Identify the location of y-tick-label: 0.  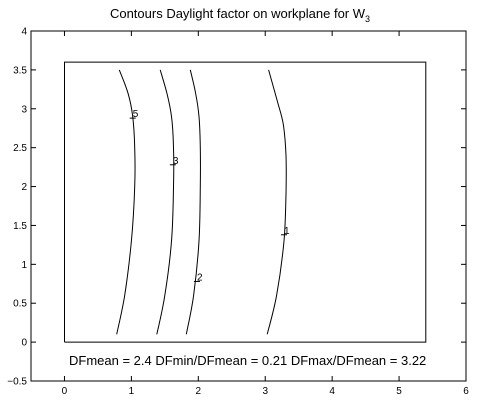
(24, 343).